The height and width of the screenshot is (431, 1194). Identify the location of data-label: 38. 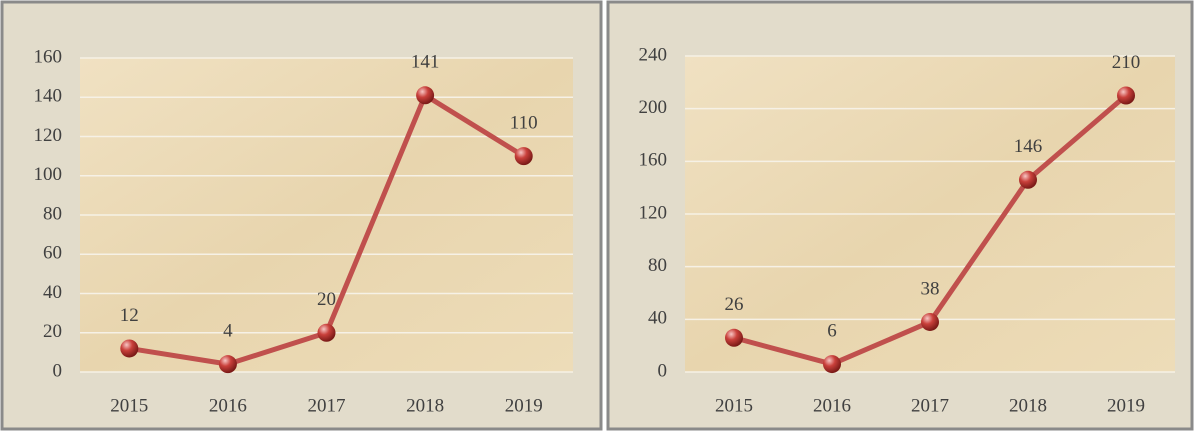
(930, 288).